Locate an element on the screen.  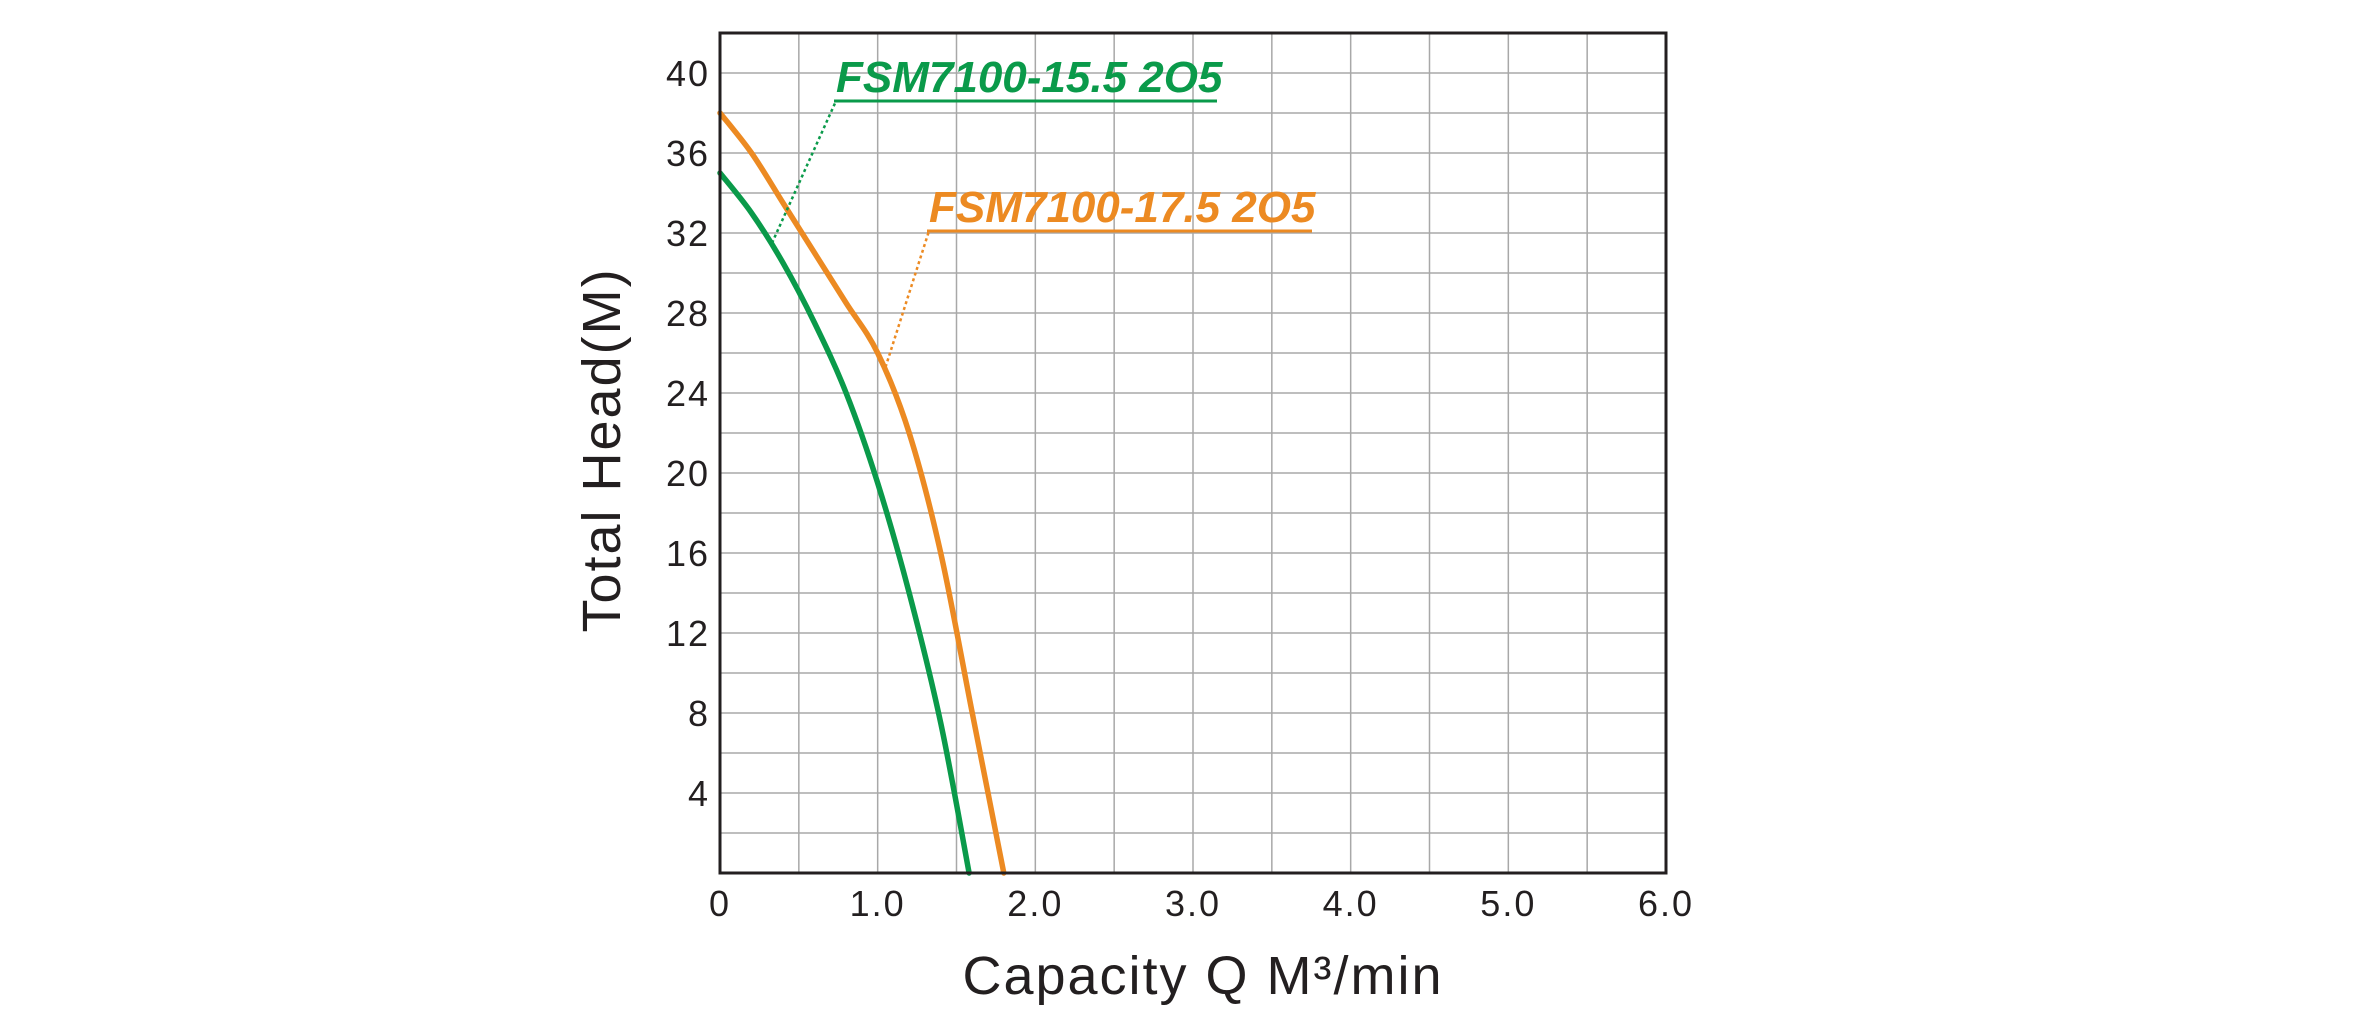
y-tick-label: 40 is located at coordinates (688, 73).